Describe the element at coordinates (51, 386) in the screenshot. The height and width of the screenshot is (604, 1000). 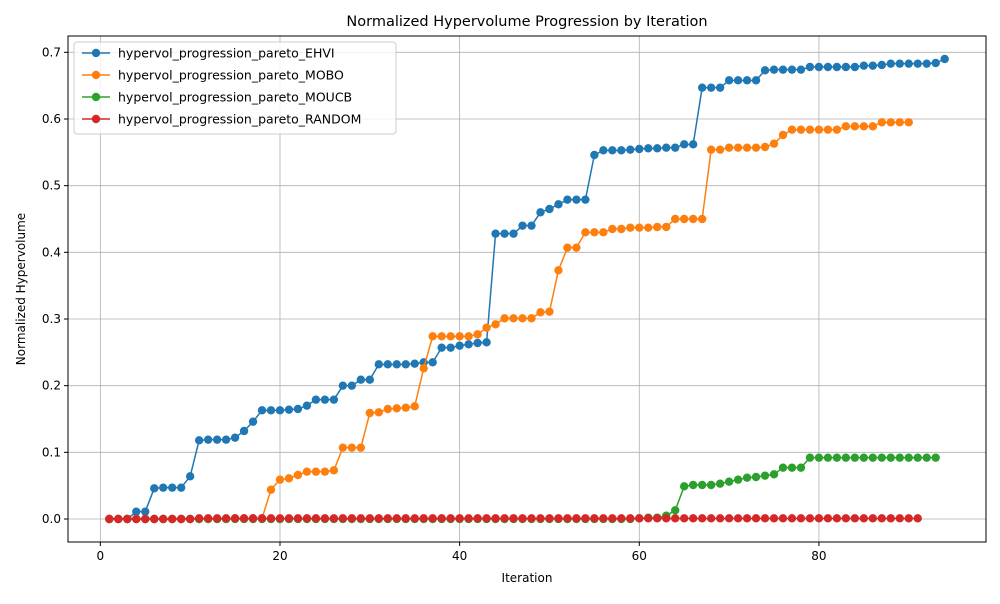
I see `y-tick-label: 0.2` at that location.